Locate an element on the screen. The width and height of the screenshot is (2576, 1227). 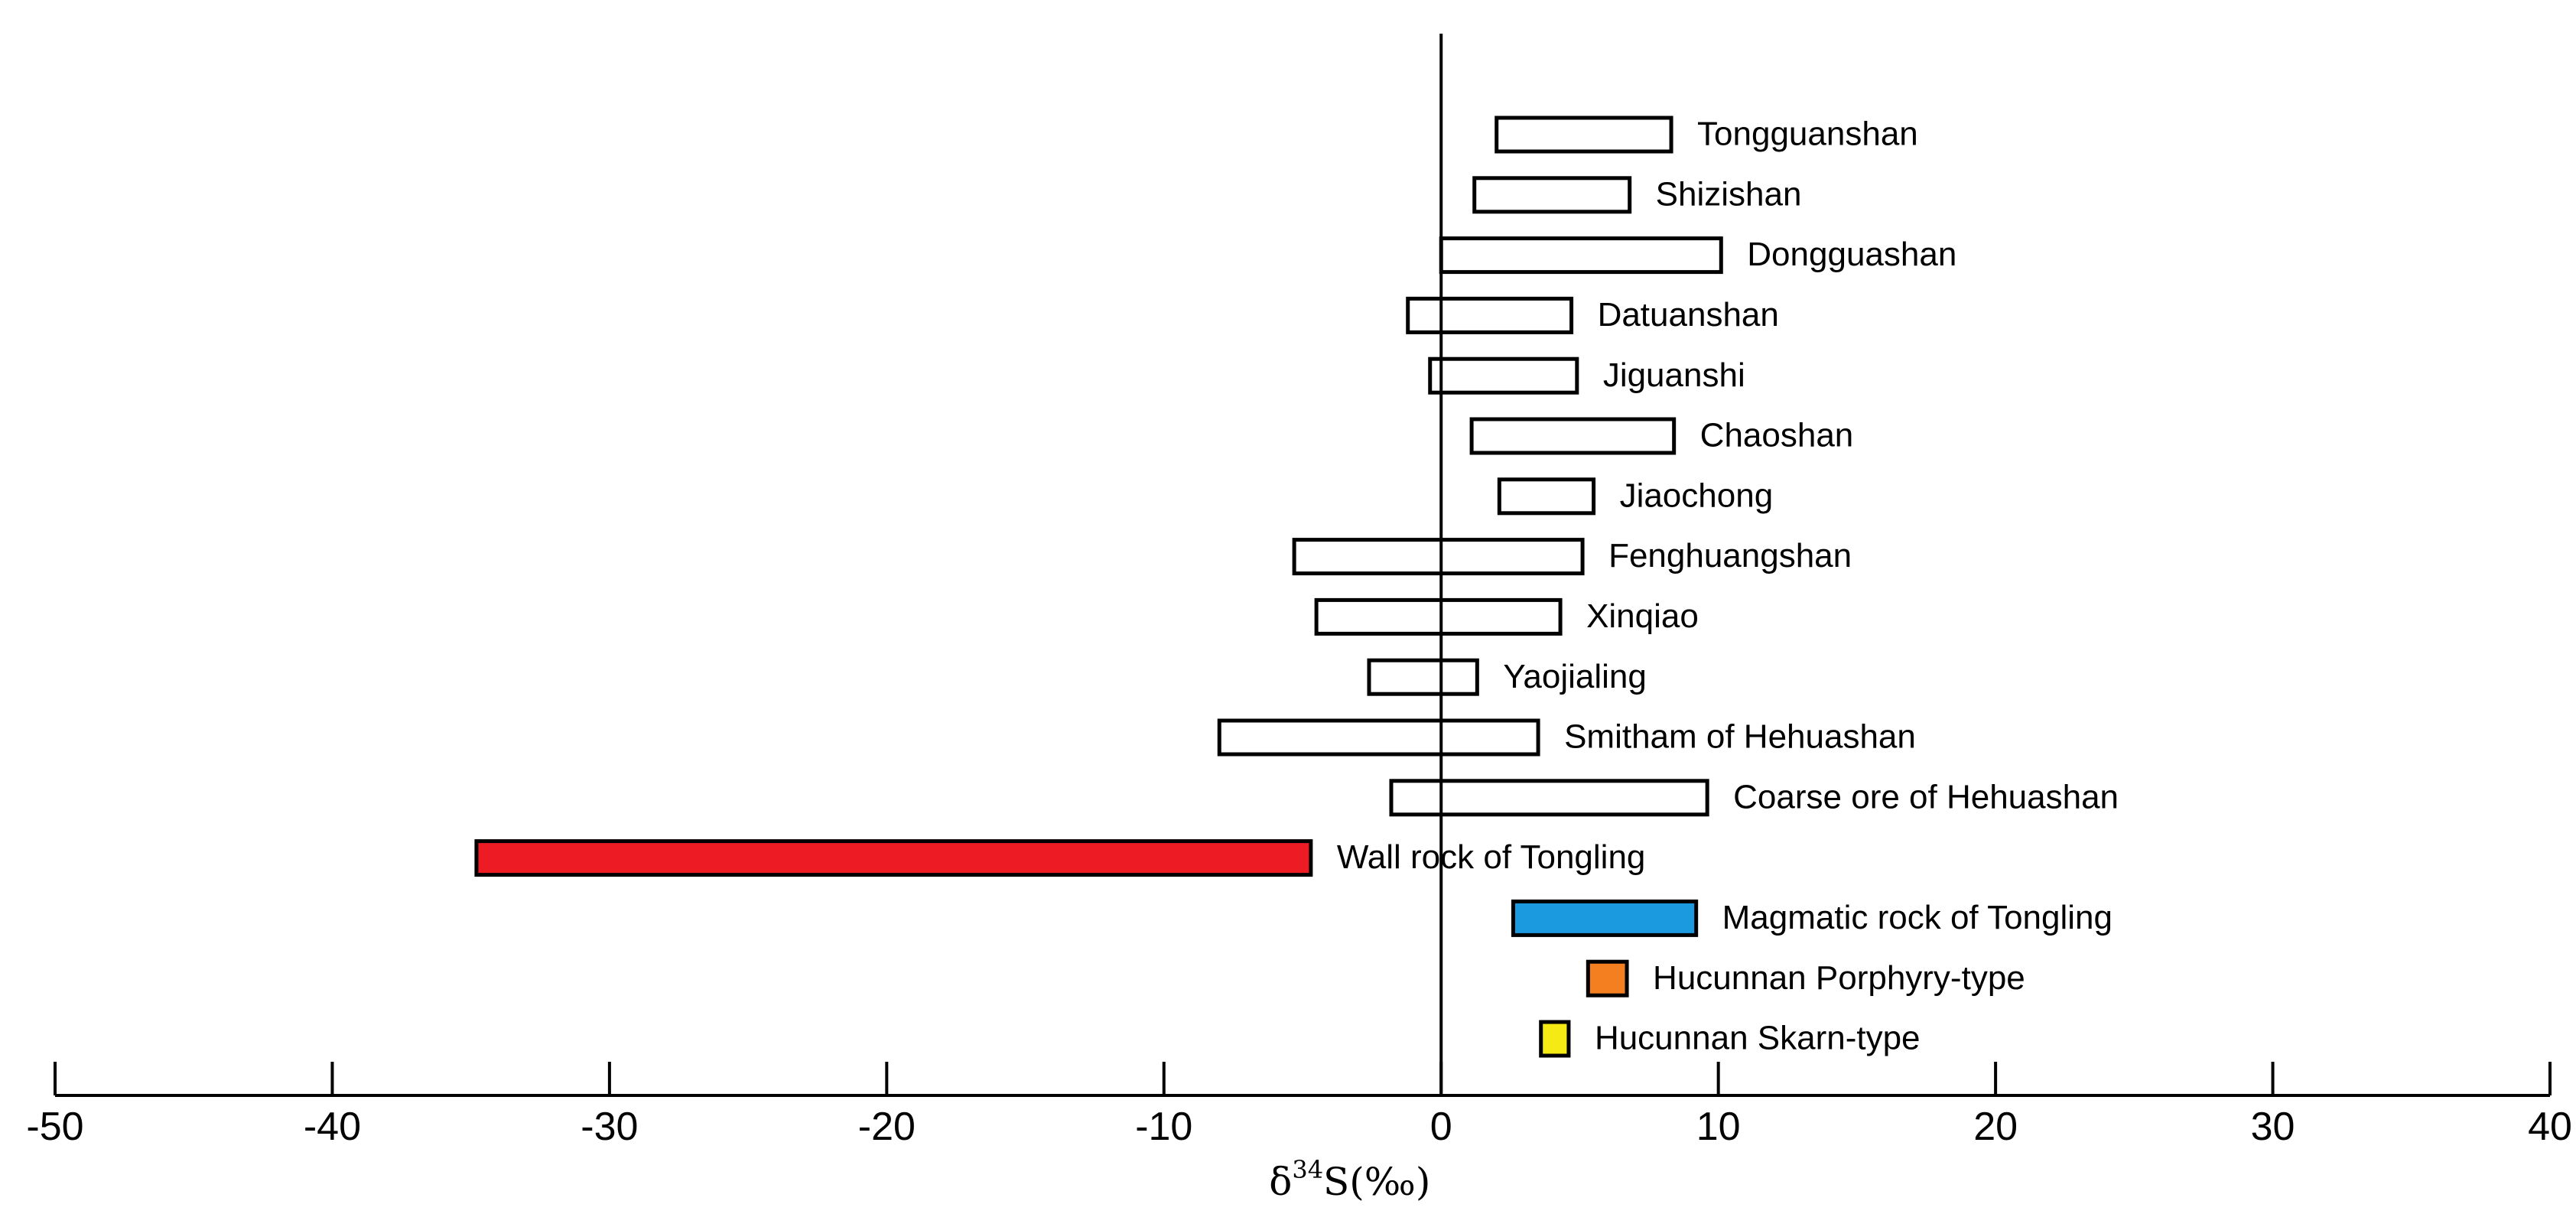
bar-label: Coarse ore of Hehuashan is located at coordinates (1926, 796).